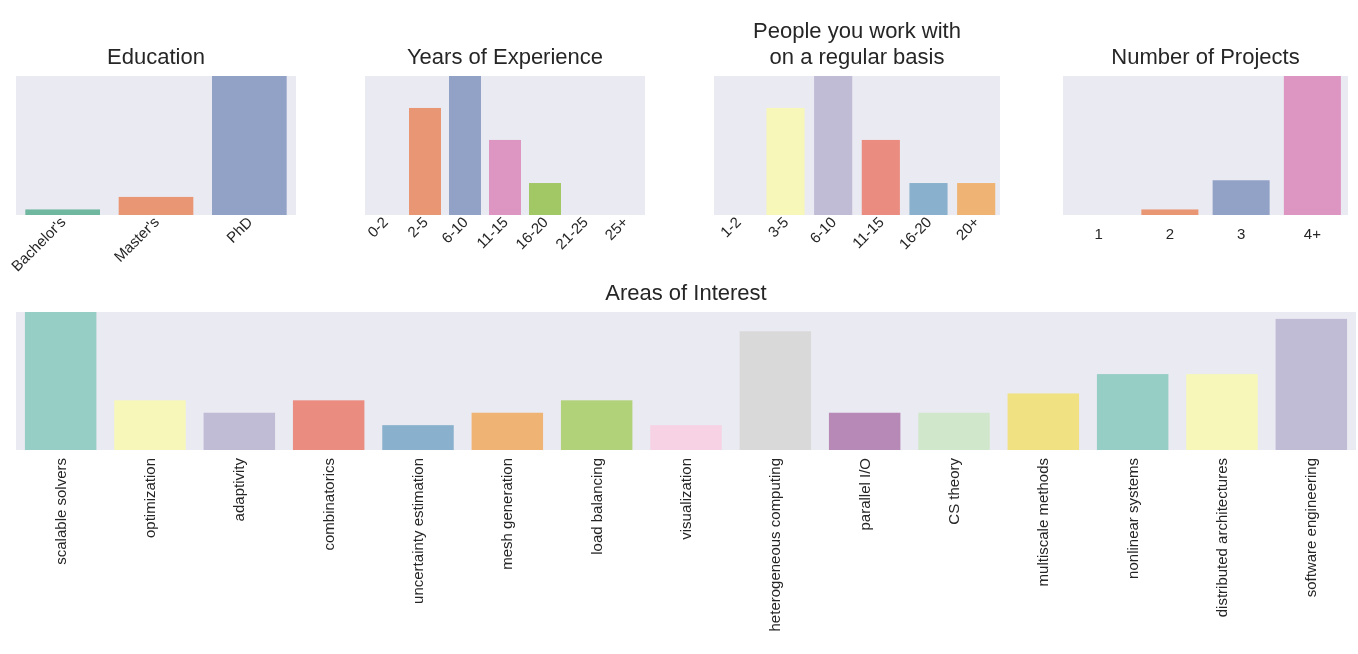 This screenshot has height=654, width=1358. What do you see at coordinates (417, 227) in the screenshot?
I see `x-tick-label: 2-5` at bounding box center [417, 227].